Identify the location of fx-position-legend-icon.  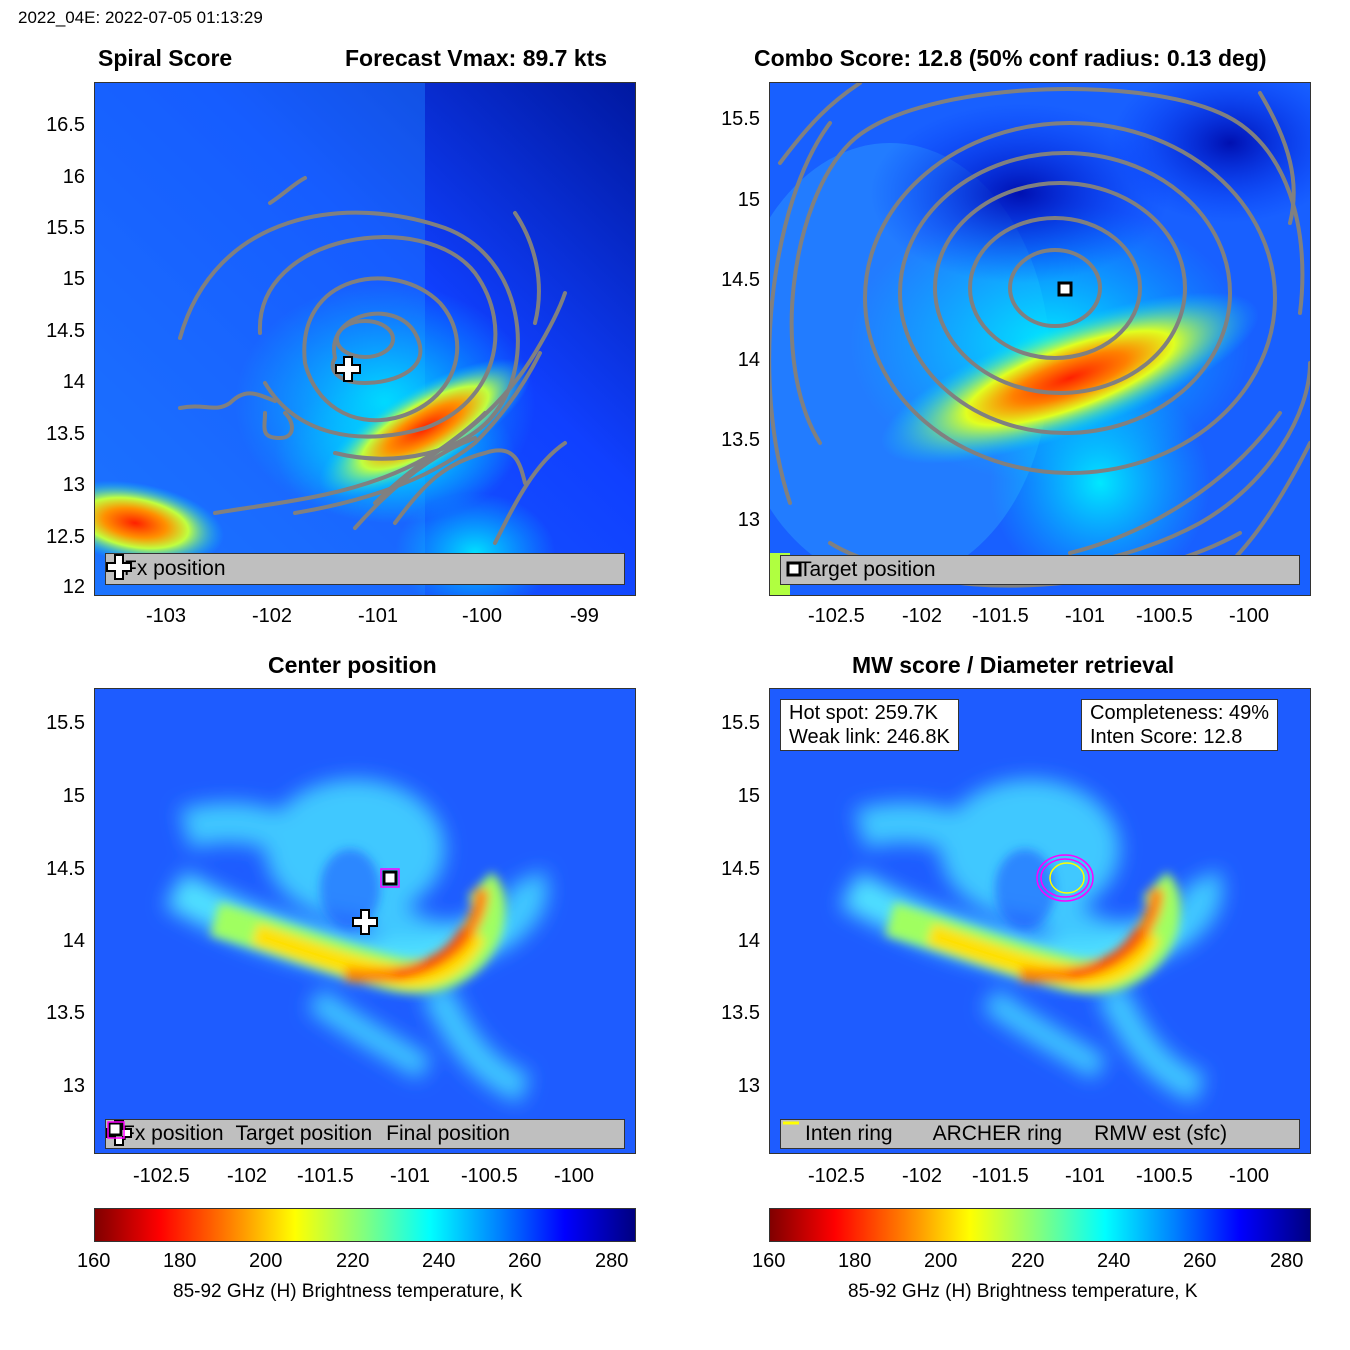
(119, 567).